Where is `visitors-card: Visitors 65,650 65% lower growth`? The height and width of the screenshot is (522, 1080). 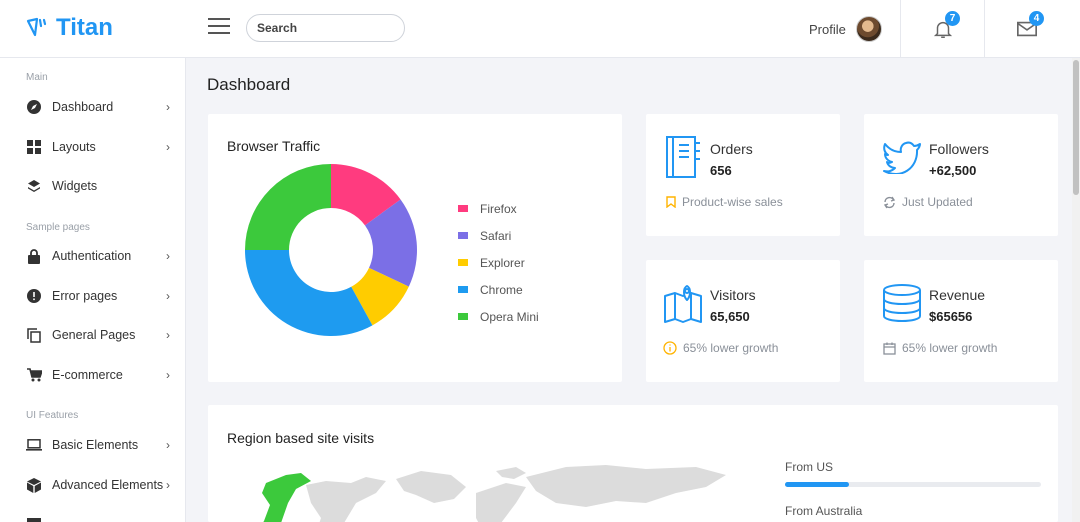
visitors-card: Visitors 65,650 65% lower growth is located at coordinates (743, 321).